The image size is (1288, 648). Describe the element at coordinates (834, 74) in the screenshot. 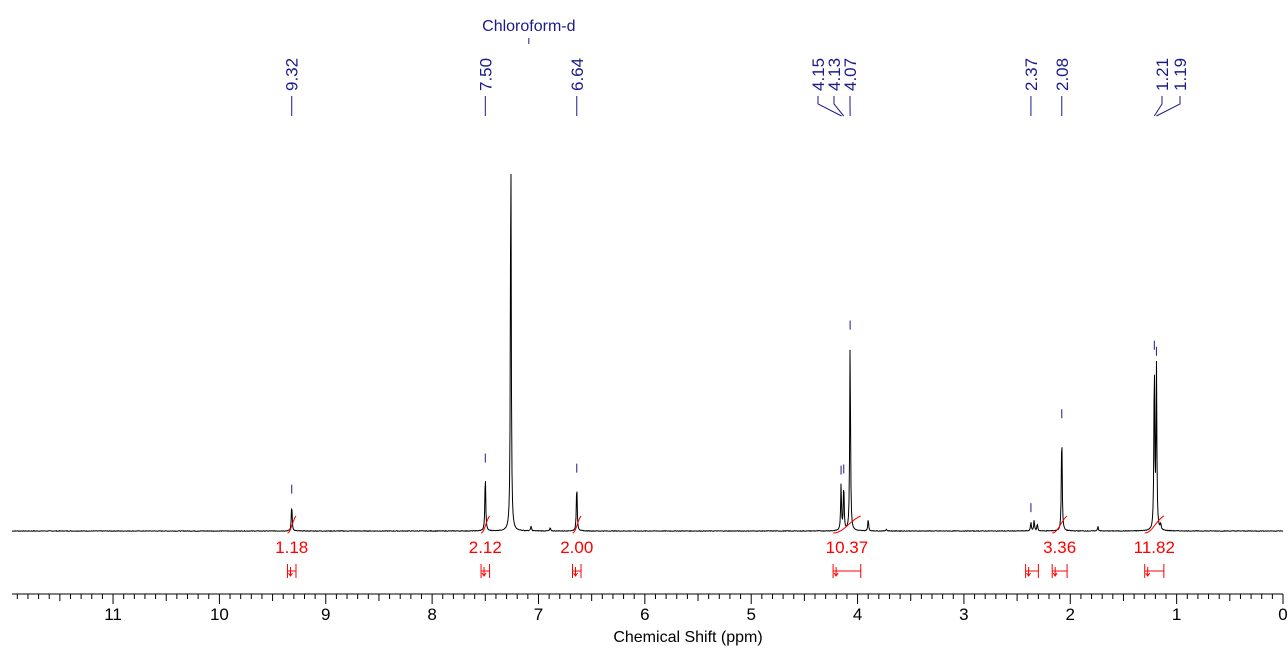

I see `peak-label: 4.13` at that location.